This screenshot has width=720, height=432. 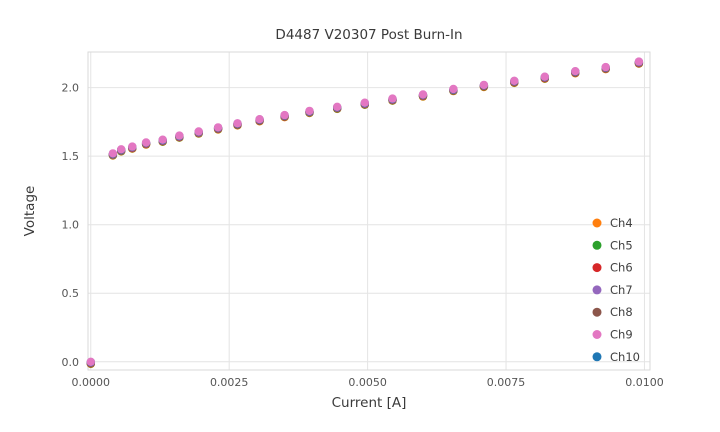 What do you see at coordinates (597, 223) in the screenshot?
I see `legend-marker-ch4` at bounding box center [597, 223].